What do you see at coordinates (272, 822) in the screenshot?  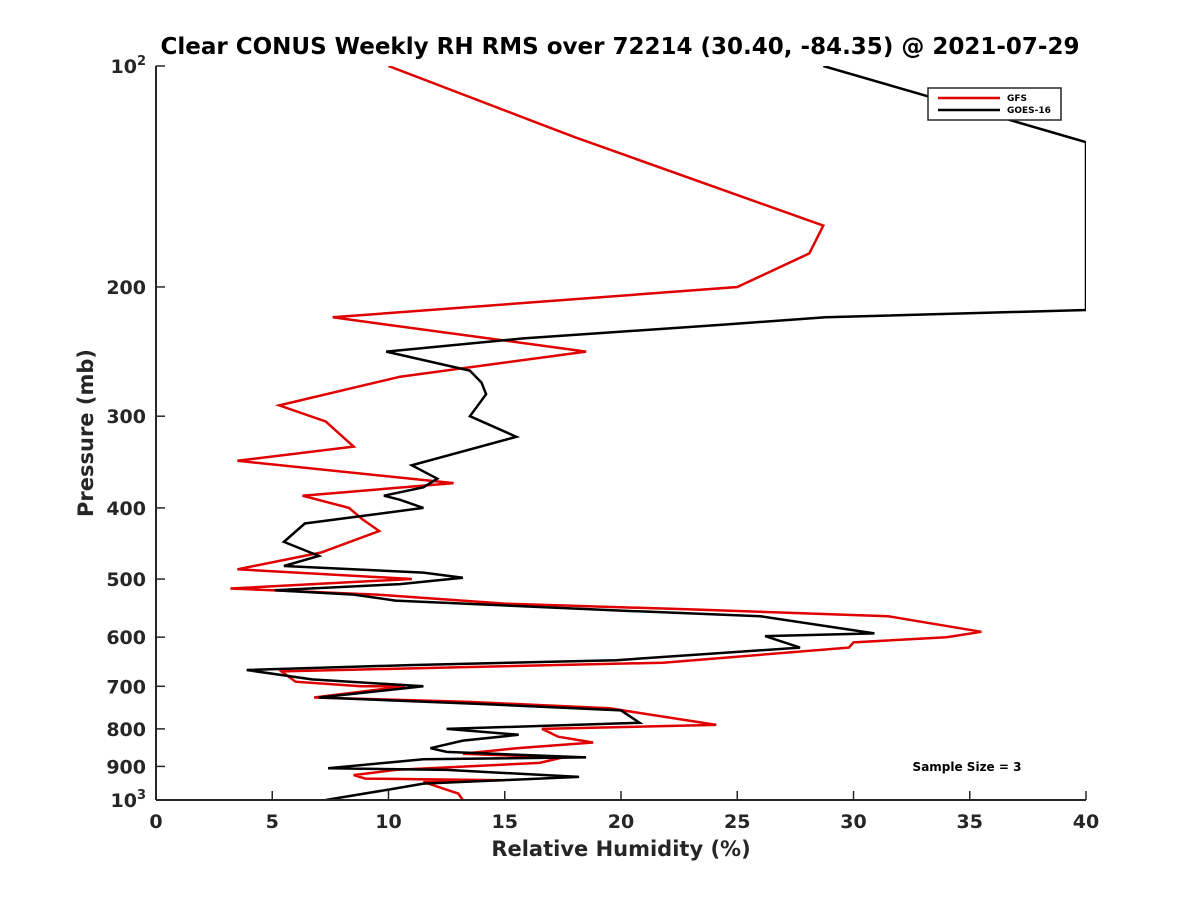 I see `x-tick-label: 5` at bounding box center [272, 822].